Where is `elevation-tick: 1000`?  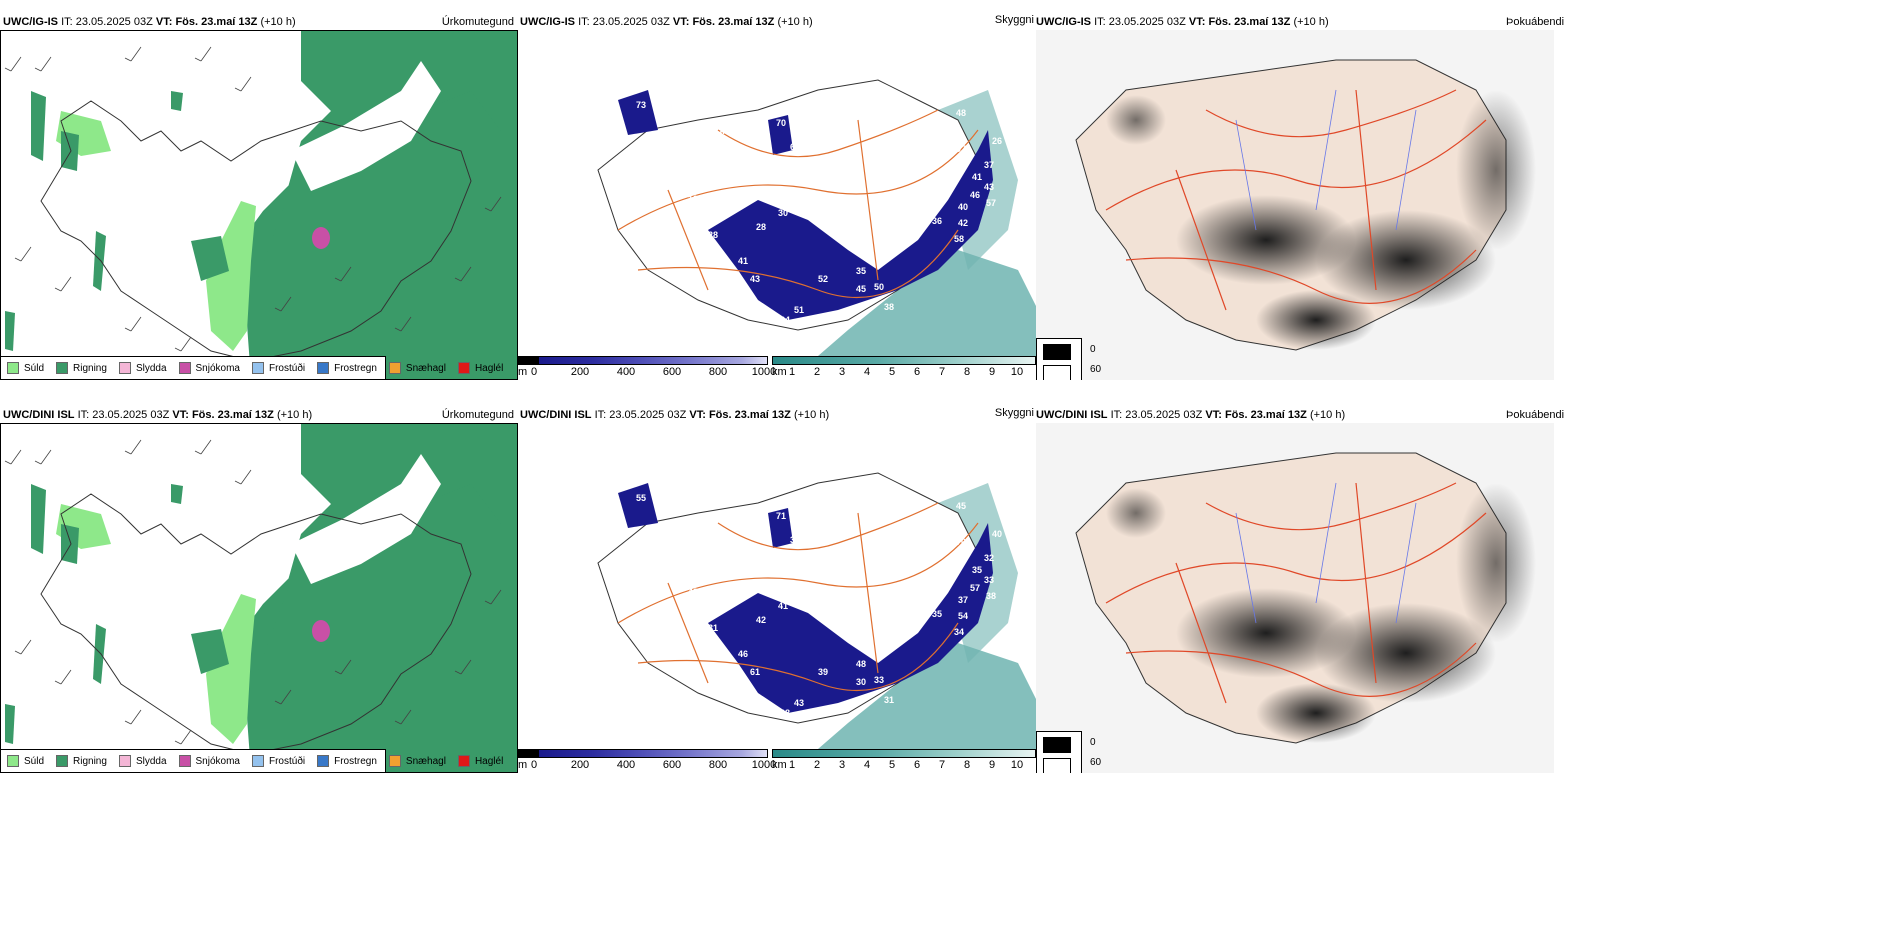 elevation-tick: 1000 is located at coordinates (764, 372).